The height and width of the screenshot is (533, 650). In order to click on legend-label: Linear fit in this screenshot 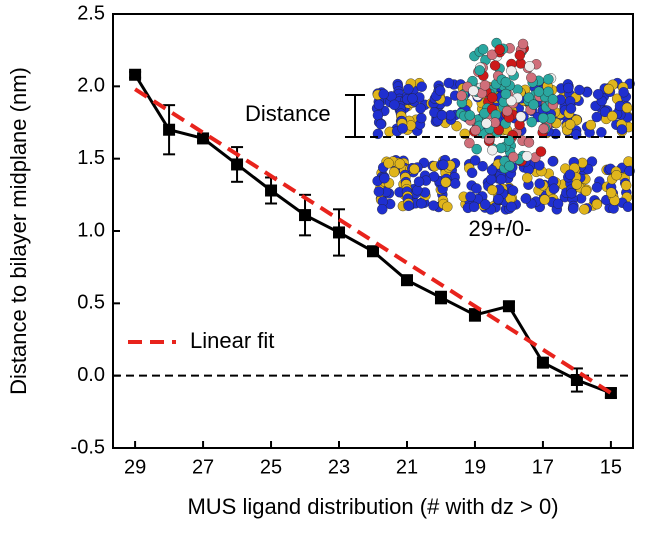, I will do `click(232, 340)`.